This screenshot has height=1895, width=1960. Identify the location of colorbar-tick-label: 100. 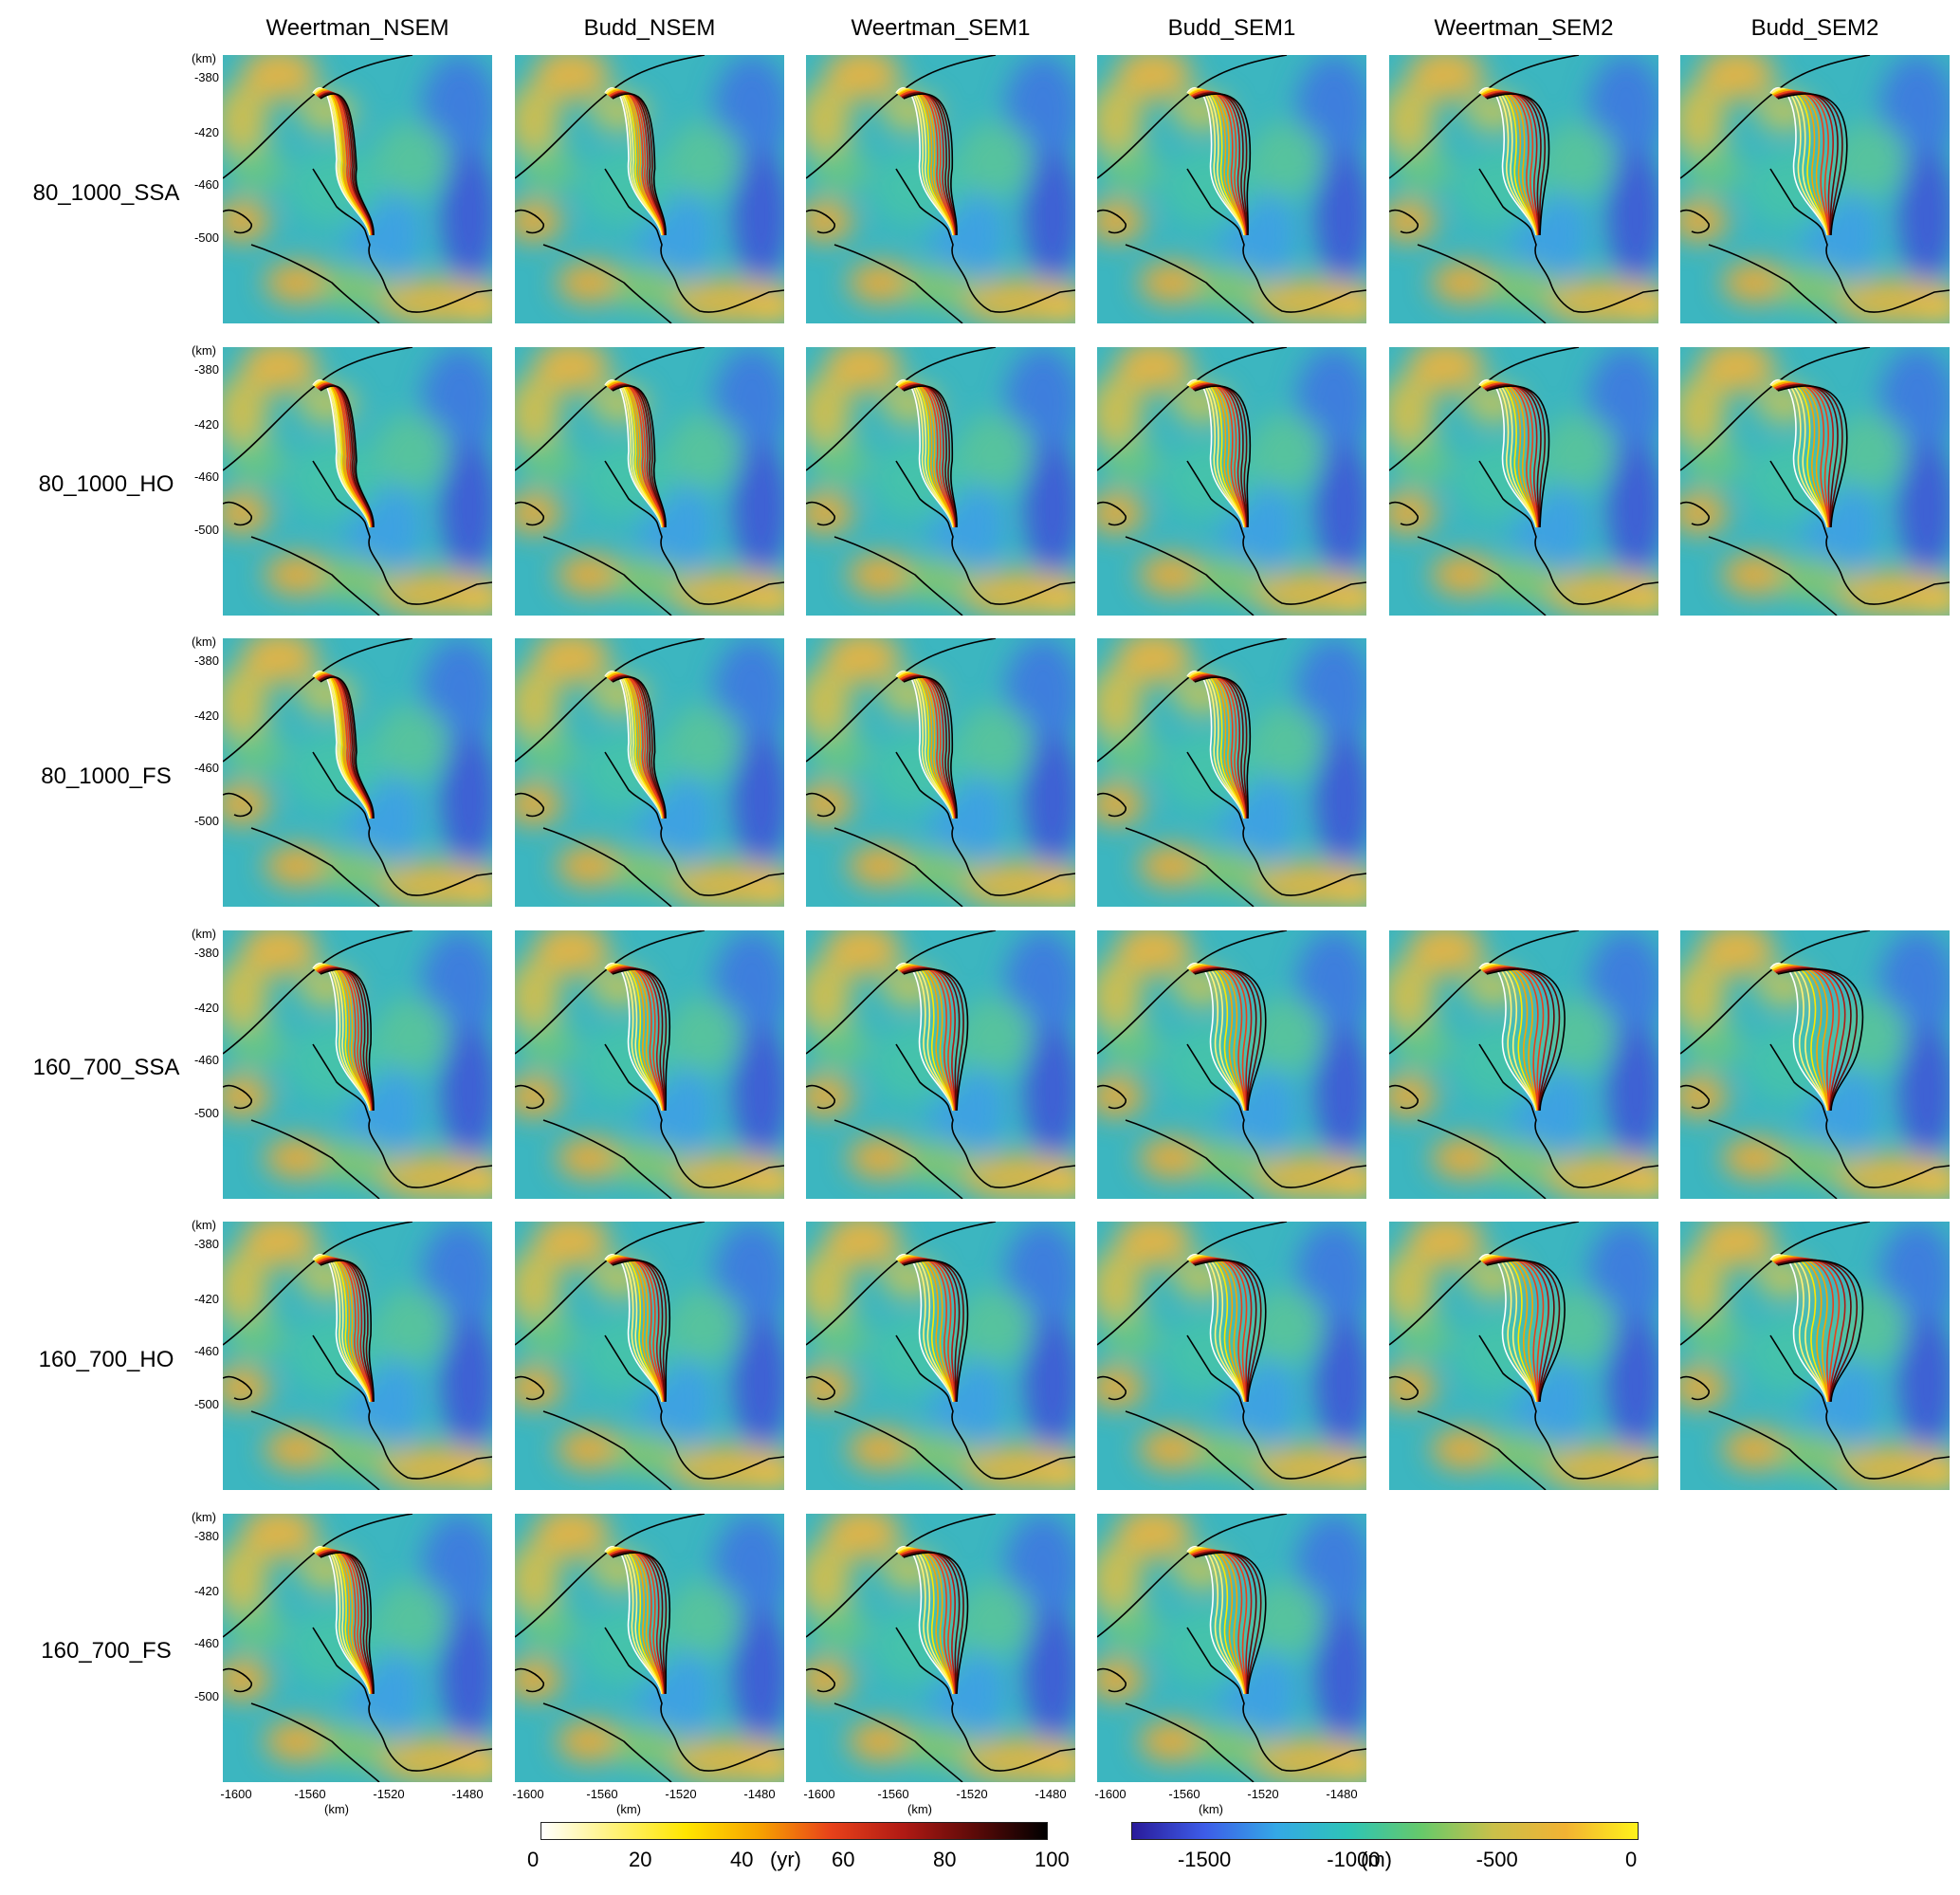
(1052, 1859).